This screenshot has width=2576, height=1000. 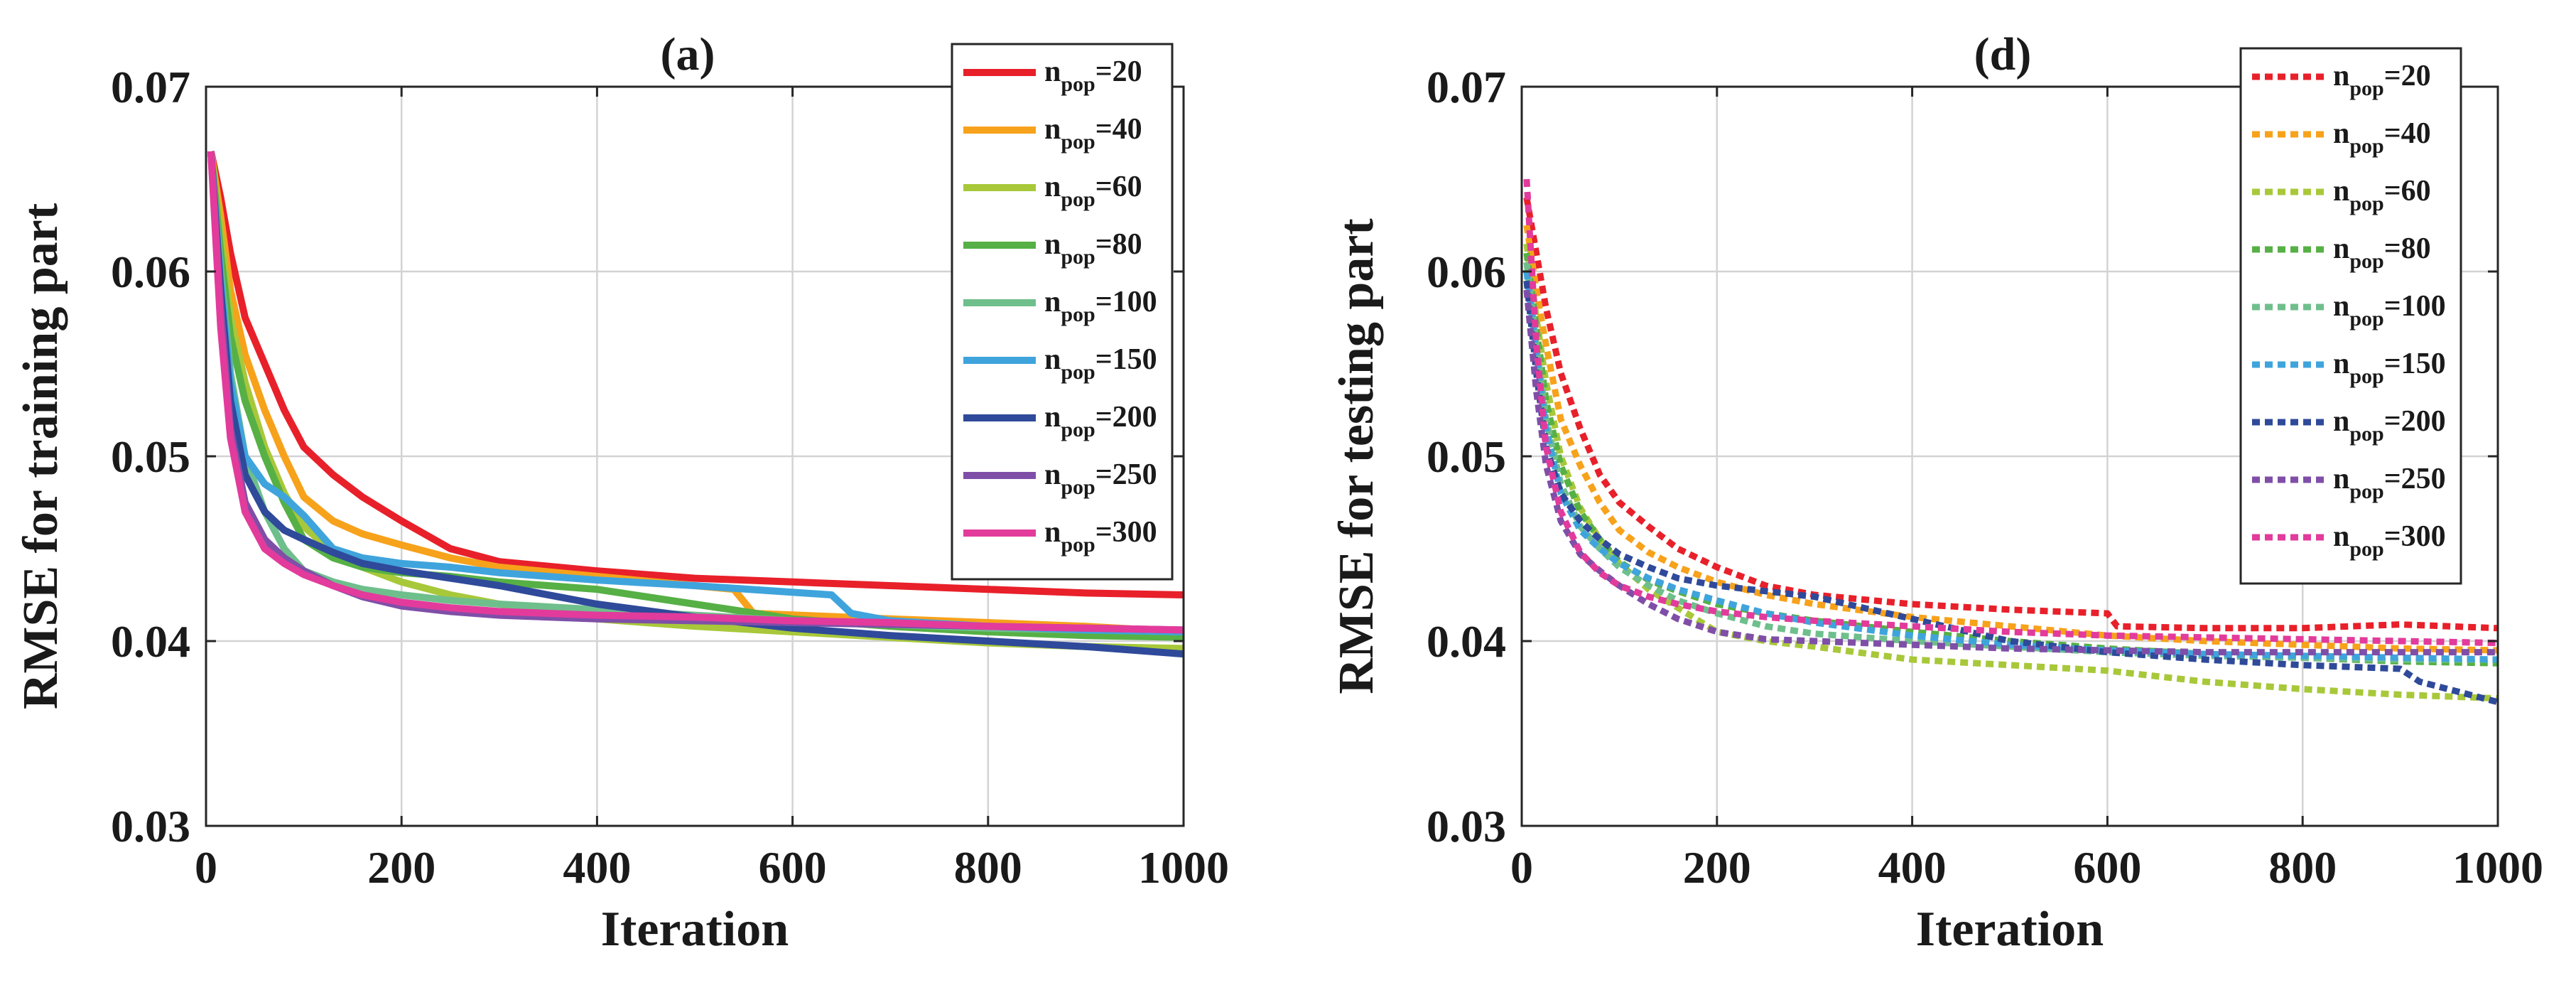 I want to click on chart-title: (d), so click(x=2003, y=54).